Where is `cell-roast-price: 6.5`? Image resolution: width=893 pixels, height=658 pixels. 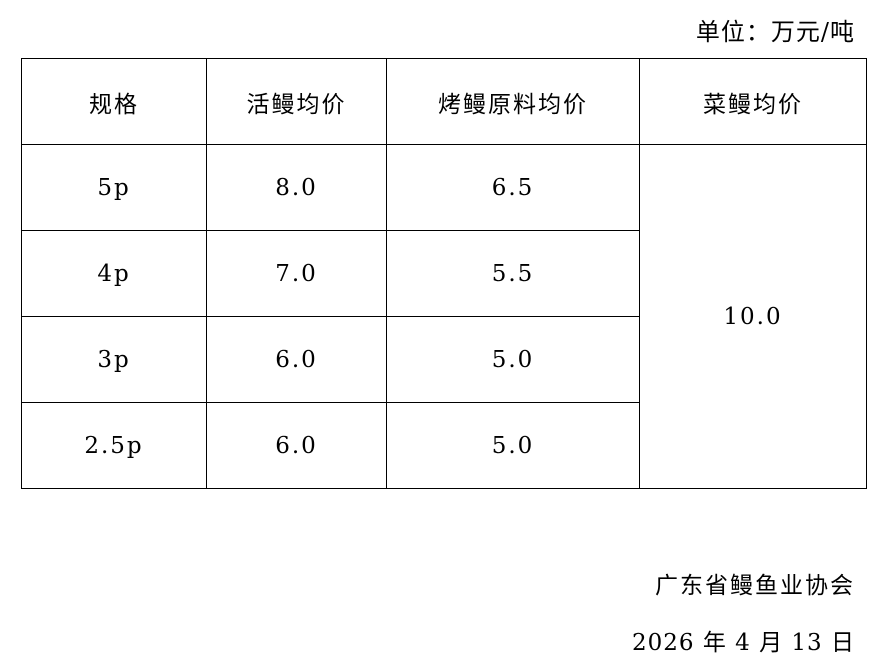
cell-roast-price: 6.5 is located at coordinates (513, 187).